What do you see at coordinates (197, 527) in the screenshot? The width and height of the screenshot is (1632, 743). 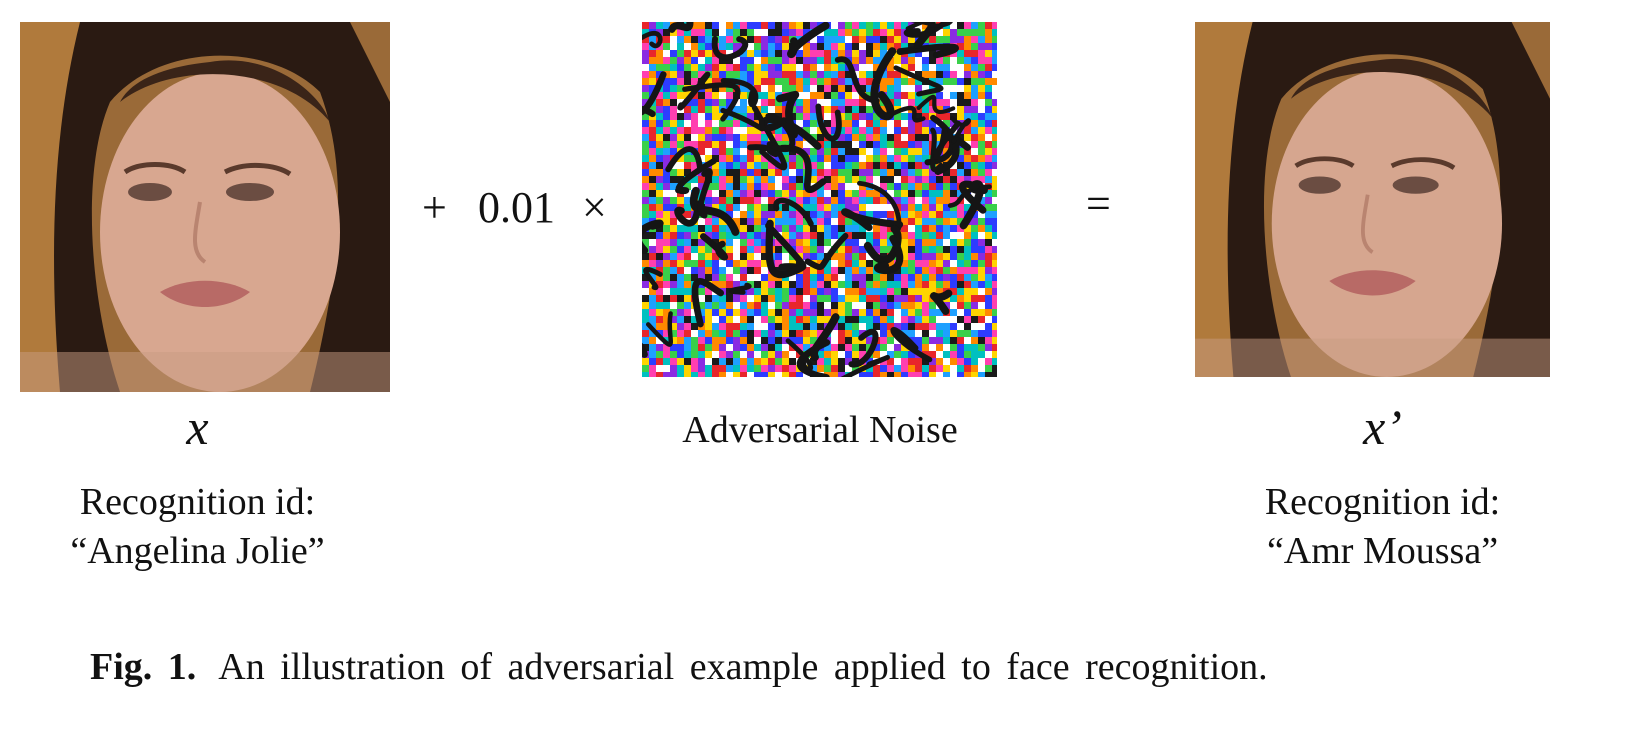 I see `original-recognition-label: Recognition id: “Angelina Jolie”` at bounding box center [197, 527].